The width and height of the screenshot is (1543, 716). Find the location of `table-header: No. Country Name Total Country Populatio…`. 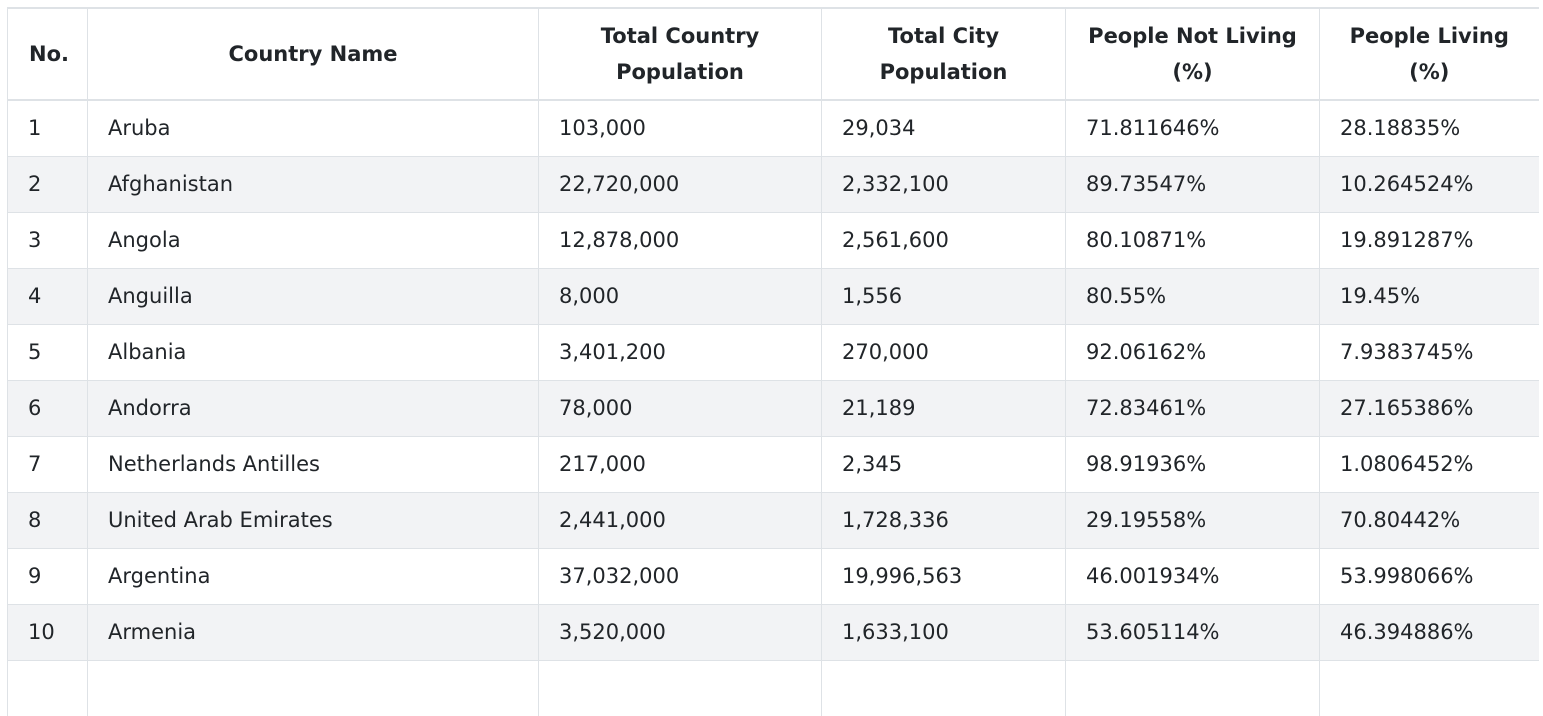

table-header: No. Country Name Total Country Populatio… is located at coordinates (773, 54).